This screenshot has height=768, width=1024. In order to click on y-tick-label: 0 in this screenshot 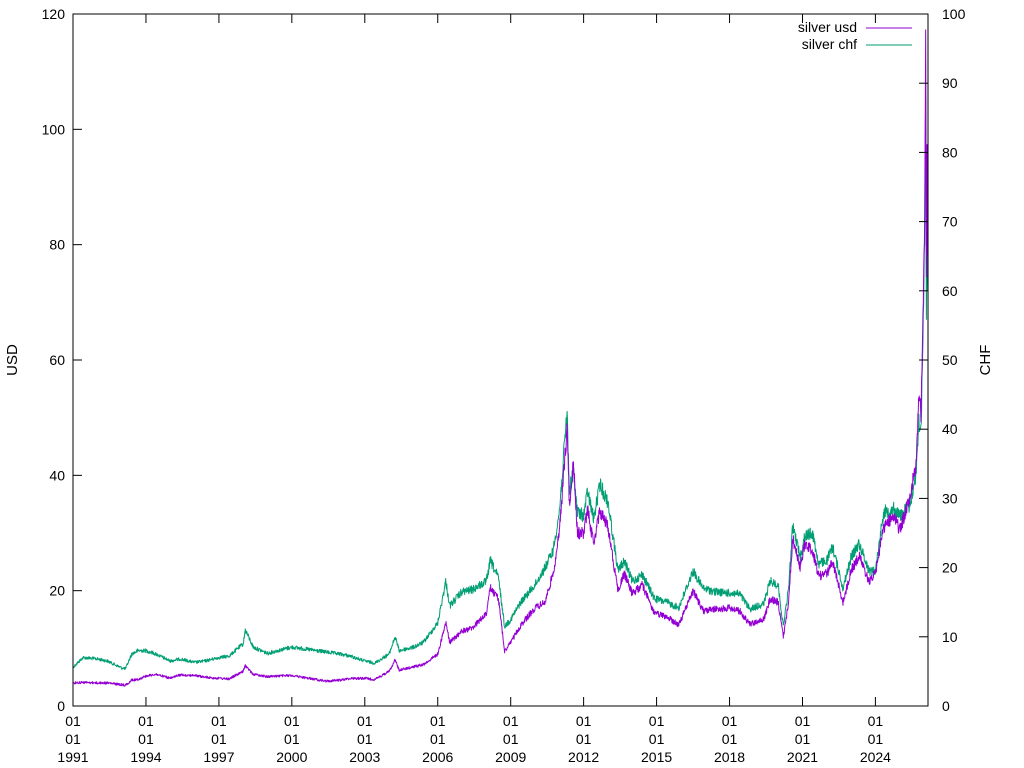, I will do `click(61, 706)`.